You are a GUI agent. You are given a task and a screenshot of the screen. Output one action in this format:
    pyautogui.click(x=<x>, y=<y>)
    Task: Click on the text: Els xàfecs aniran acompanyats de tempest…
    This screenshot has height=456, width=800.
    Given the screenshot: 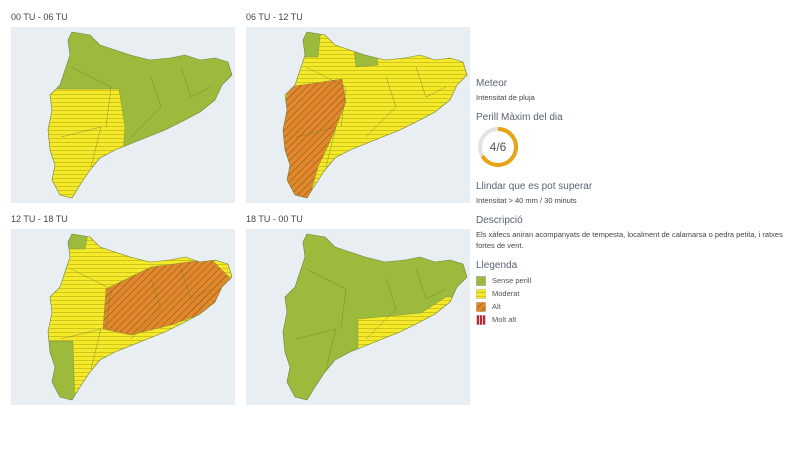 What is the action you would take?
    pyautogui.click(x=629, y=240)
    